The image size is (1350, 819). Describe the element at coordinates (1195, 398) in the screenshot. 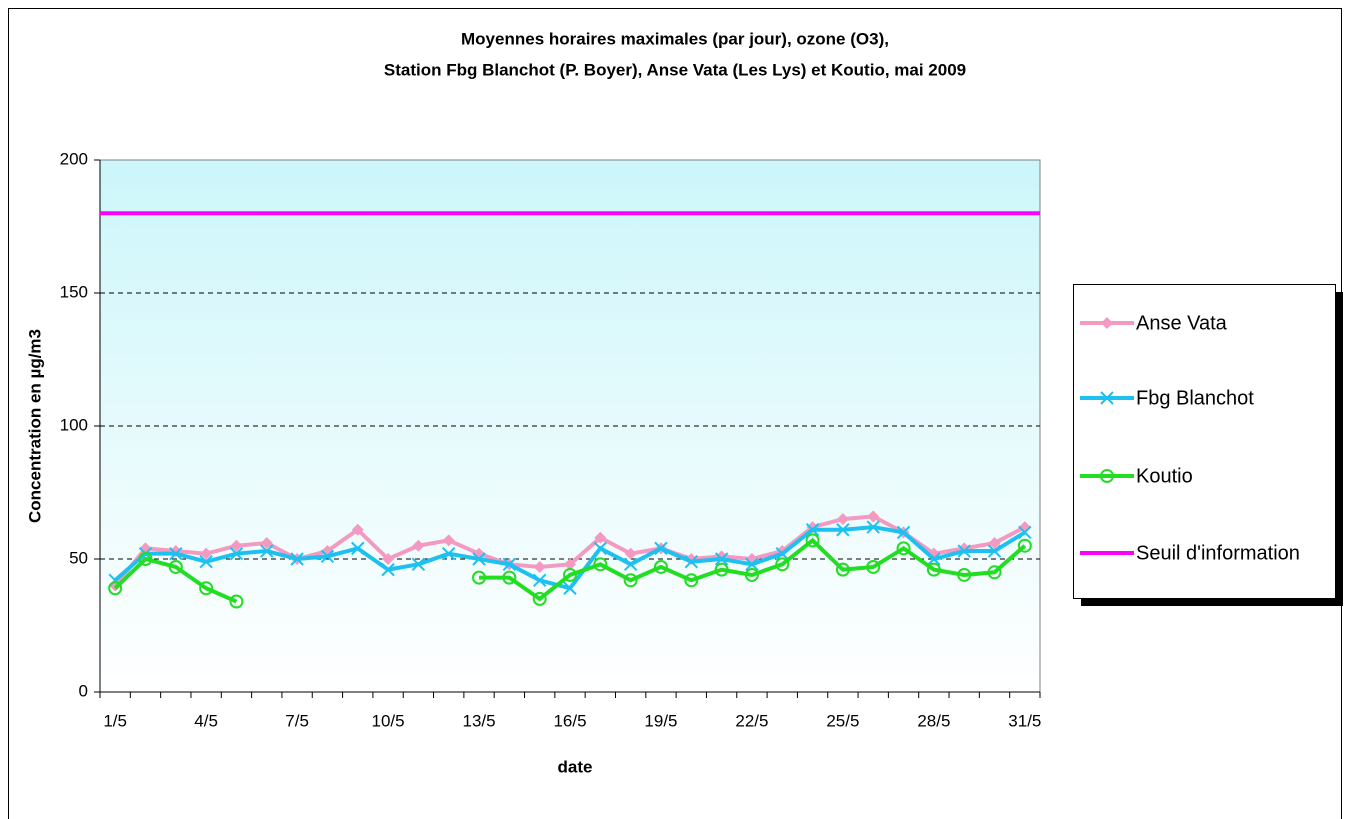

I see `legend-label: Fbg Blanchot` at that location.